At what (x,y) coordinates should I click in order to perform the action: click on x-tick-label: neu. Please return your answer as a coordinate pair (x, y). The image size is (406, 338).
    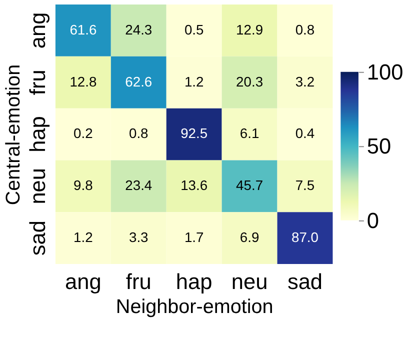
    Looking at the image, I should click on (249, 281).